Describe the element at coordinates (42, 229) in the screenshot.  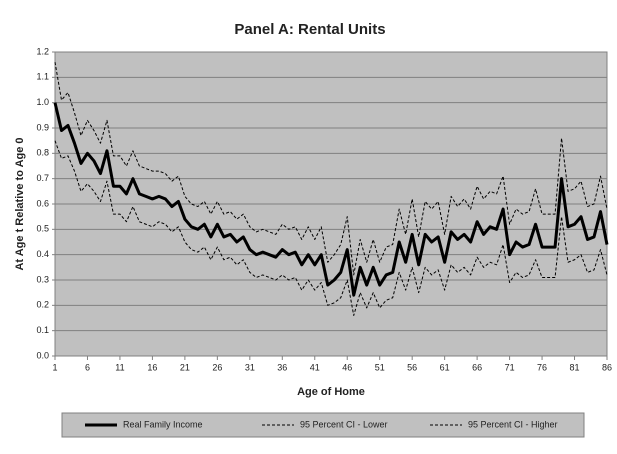
I see `y-tick-label: 0.5` at that location.